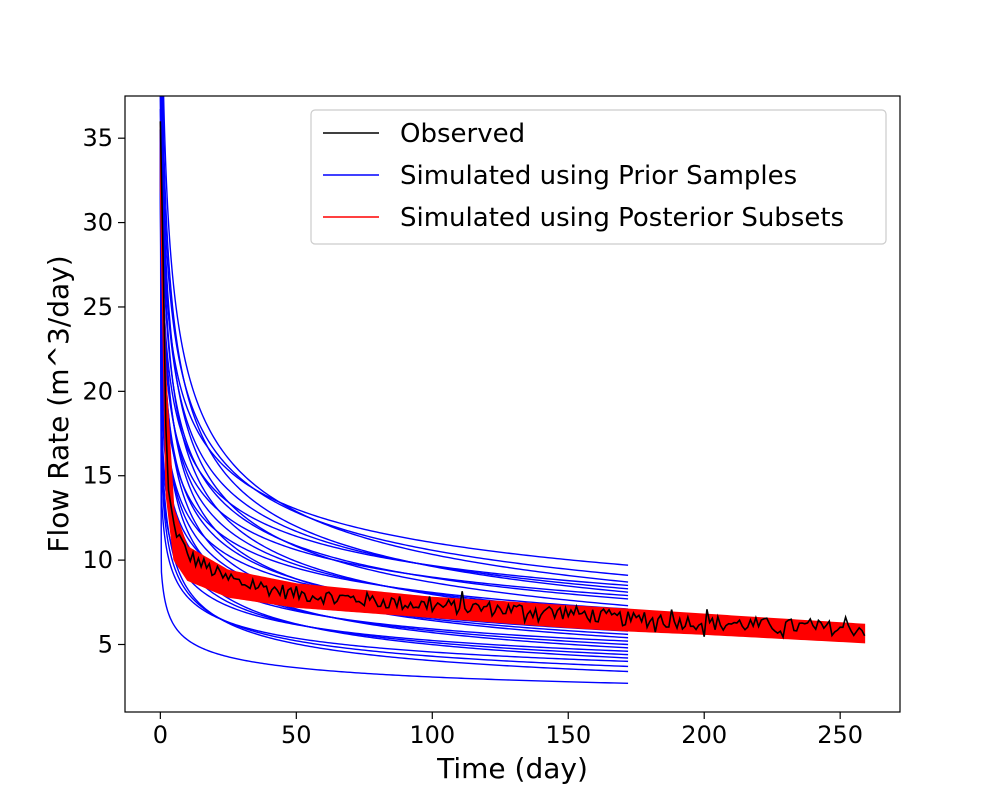 This screenshot has height=804, width=1000. I want to click on x-tick-label: 250, so click(840, 735).